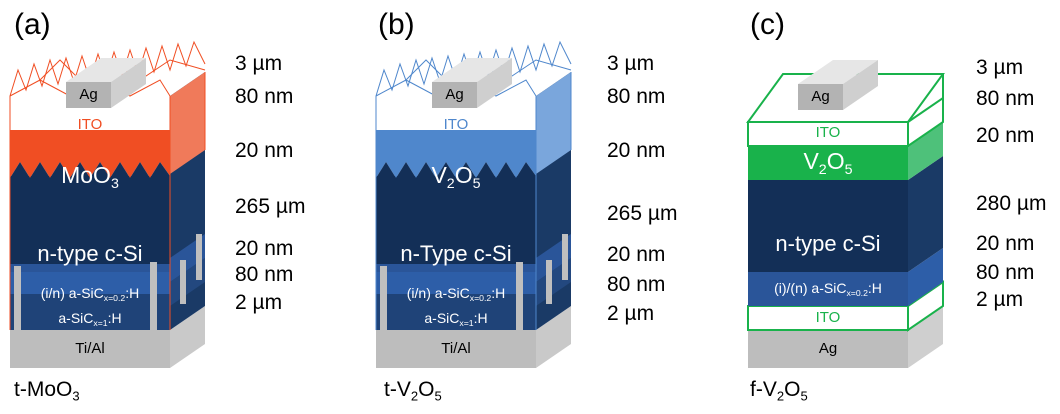  What do you see at coordinates (636, 150) in the screenshot?
I see `thickness-b-3: 20 nm` at bounding box center [636, 150].